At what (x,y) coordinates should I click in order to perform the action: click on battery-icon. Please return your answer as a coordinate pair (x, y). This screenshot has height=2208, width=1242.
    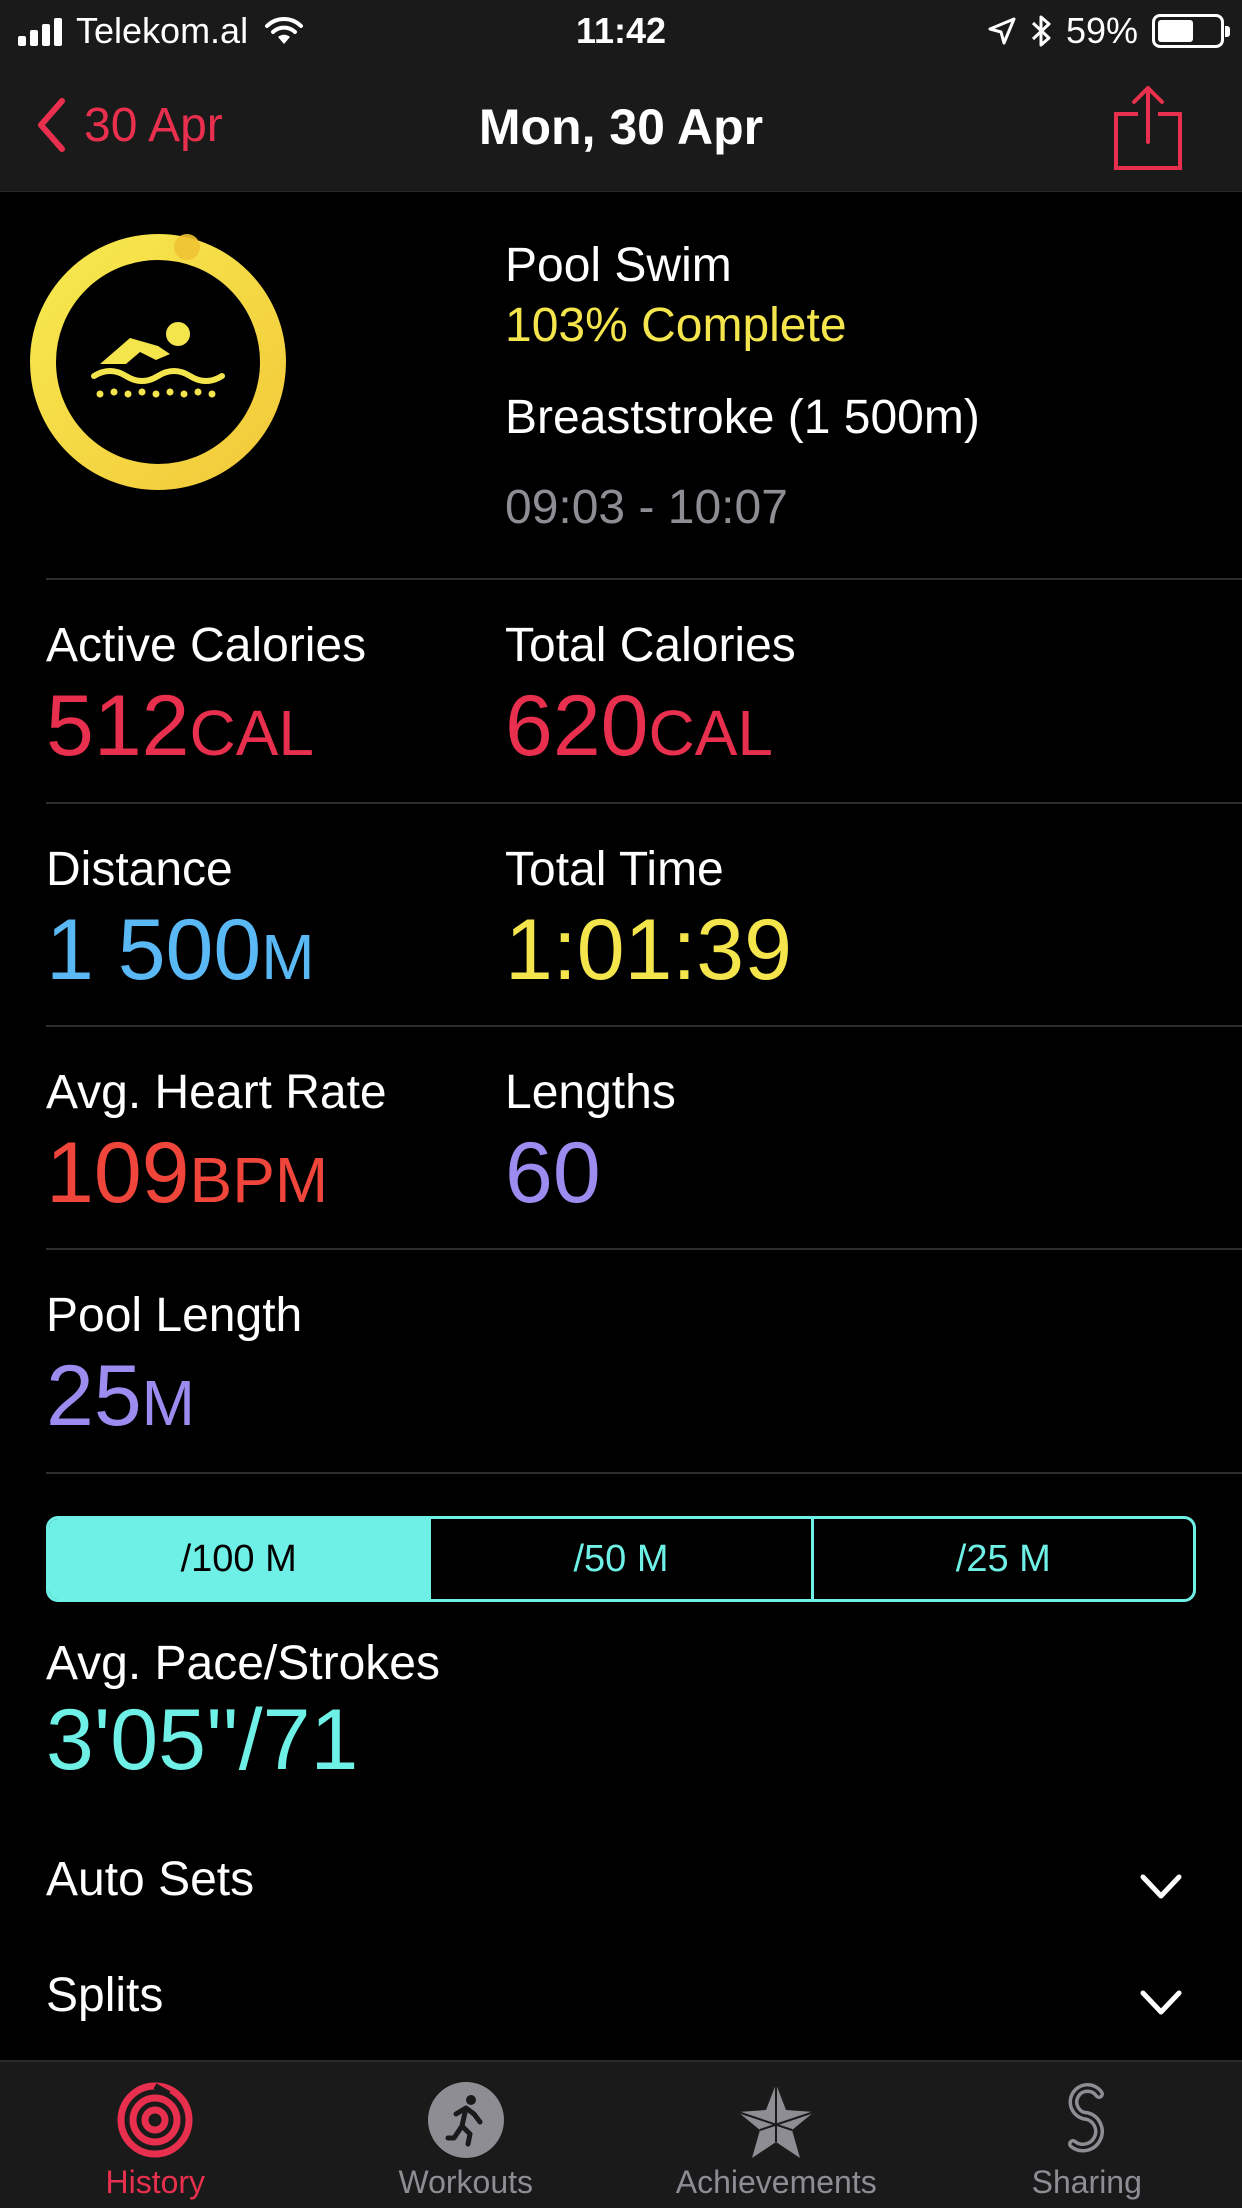
    Looking at the image, I should click on (1191, 31).